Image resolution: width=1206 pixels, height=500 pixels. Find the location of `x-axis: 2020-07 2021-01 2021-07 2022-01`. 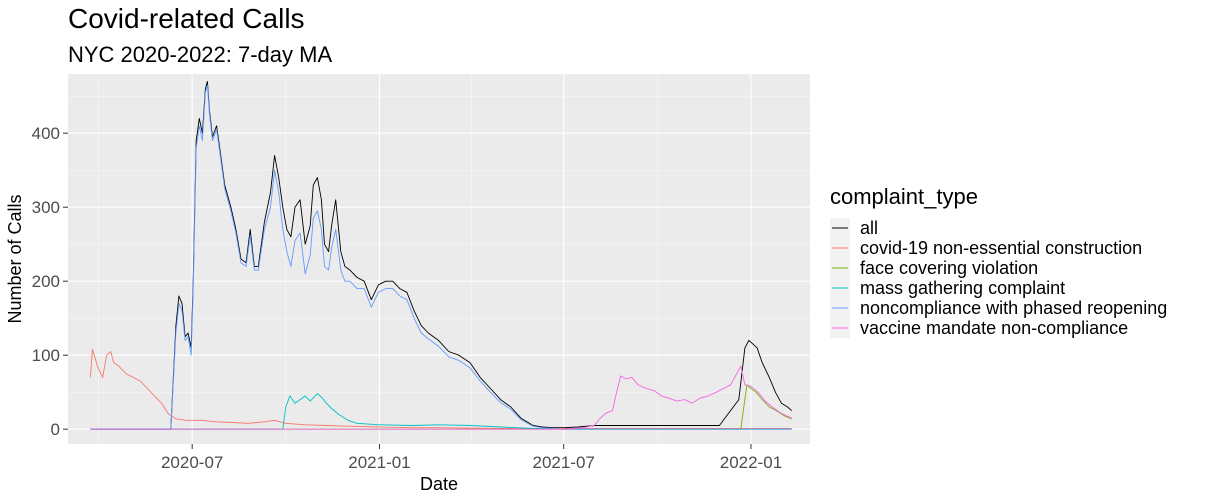

x-axis: 2020-07 2021-01 2021-07 2022-01 is located at coordinates (471, 458).